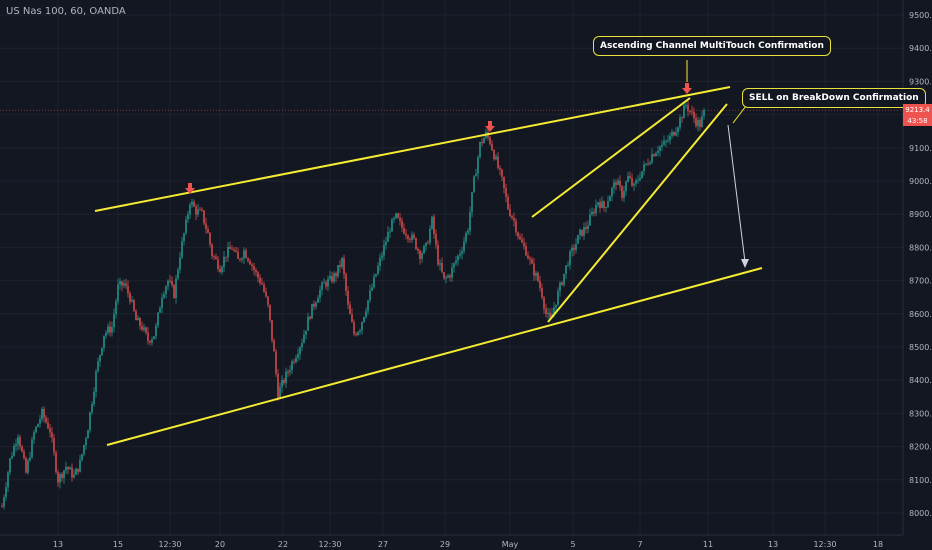 Image resolution: width=932 pixels, height=550 pixels. Describe the element at coordinates (169, 544) in the screenshot. I see `x-tick-label: 12:30` at that location.